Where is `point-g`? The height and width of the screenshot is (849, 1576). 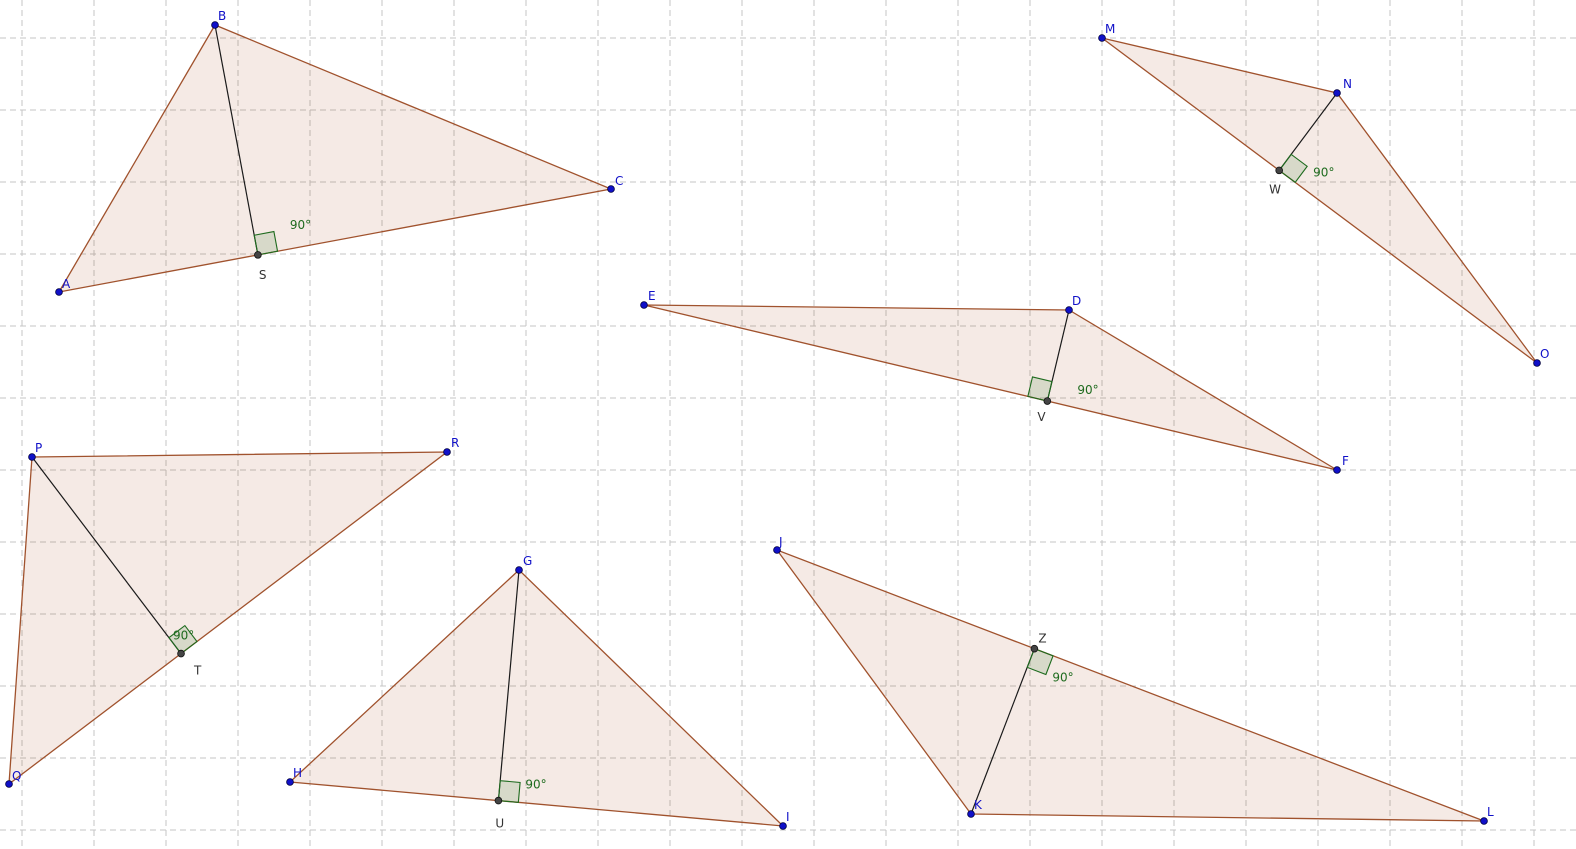 point-g is located at coordinates (519, 570).